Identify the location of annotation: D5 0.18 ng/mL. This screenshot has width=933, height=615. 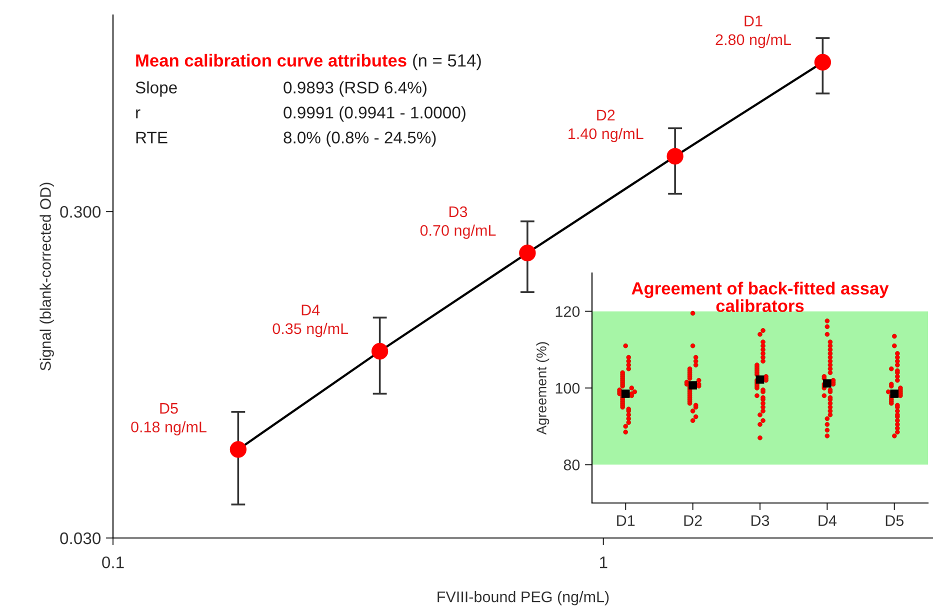
(168, 419).